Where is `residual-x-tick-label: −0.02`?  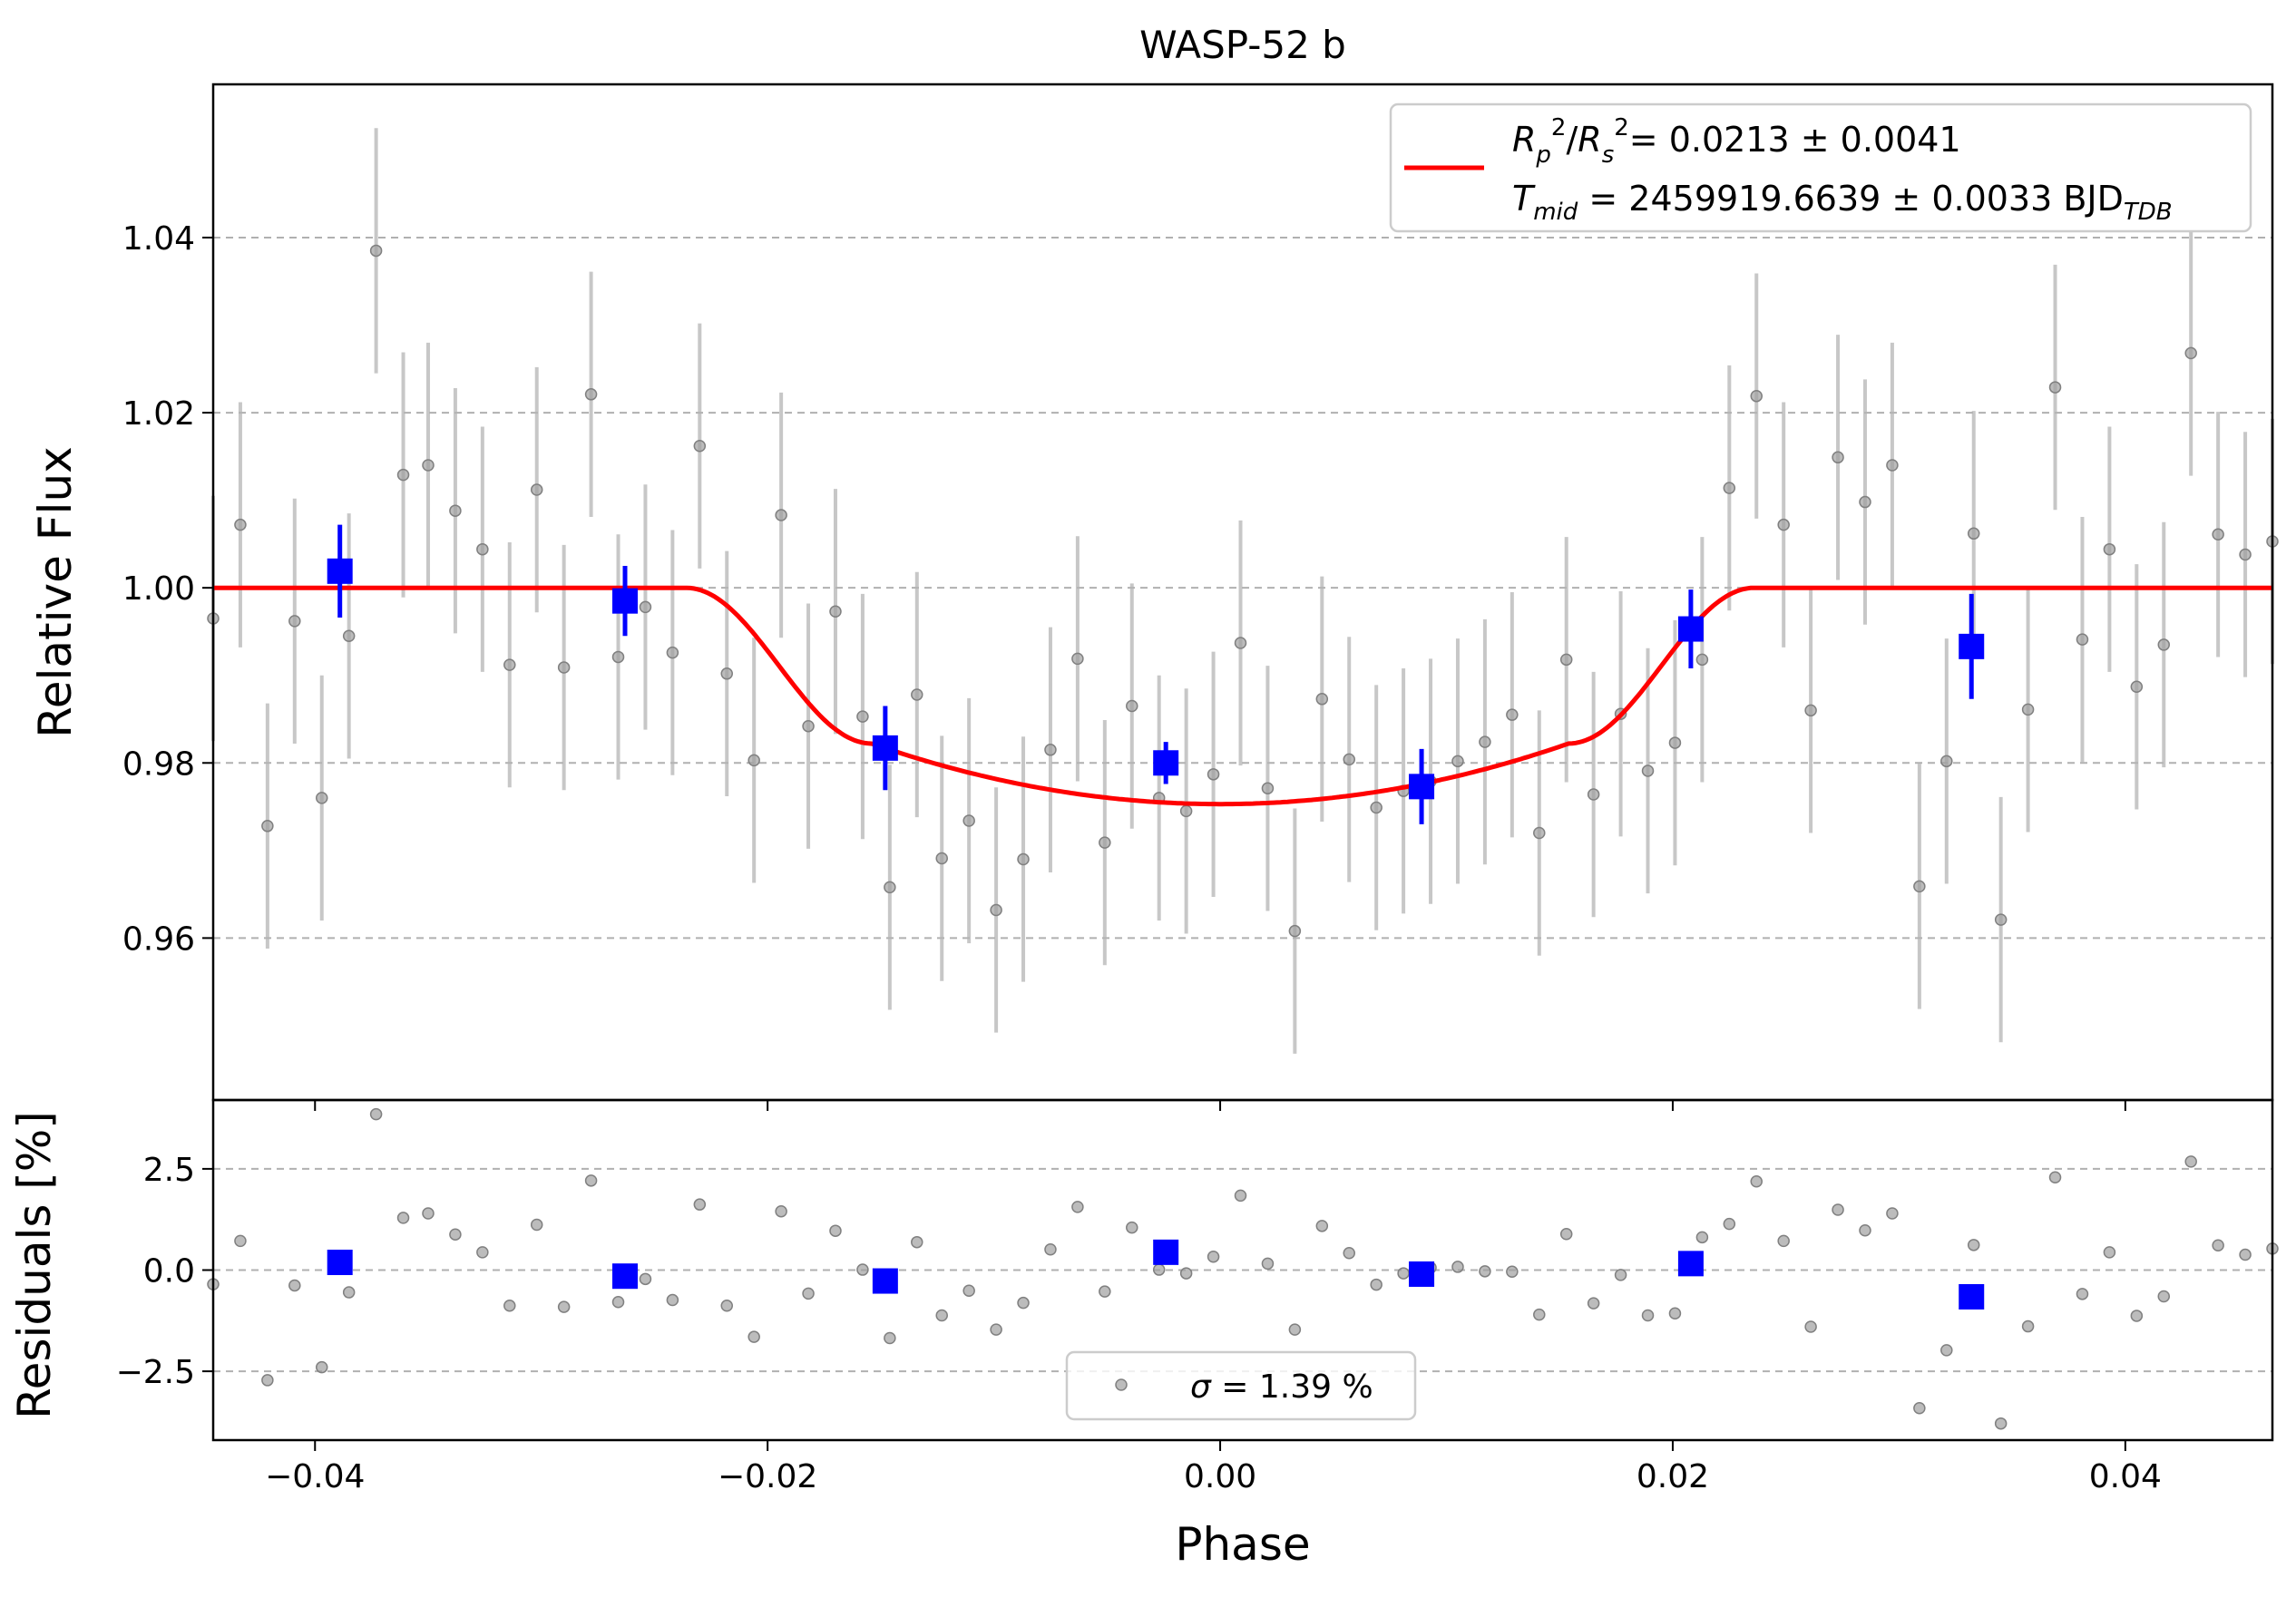 residual-x-tick-label: −0.02 is located at coordinates (768, 1476).